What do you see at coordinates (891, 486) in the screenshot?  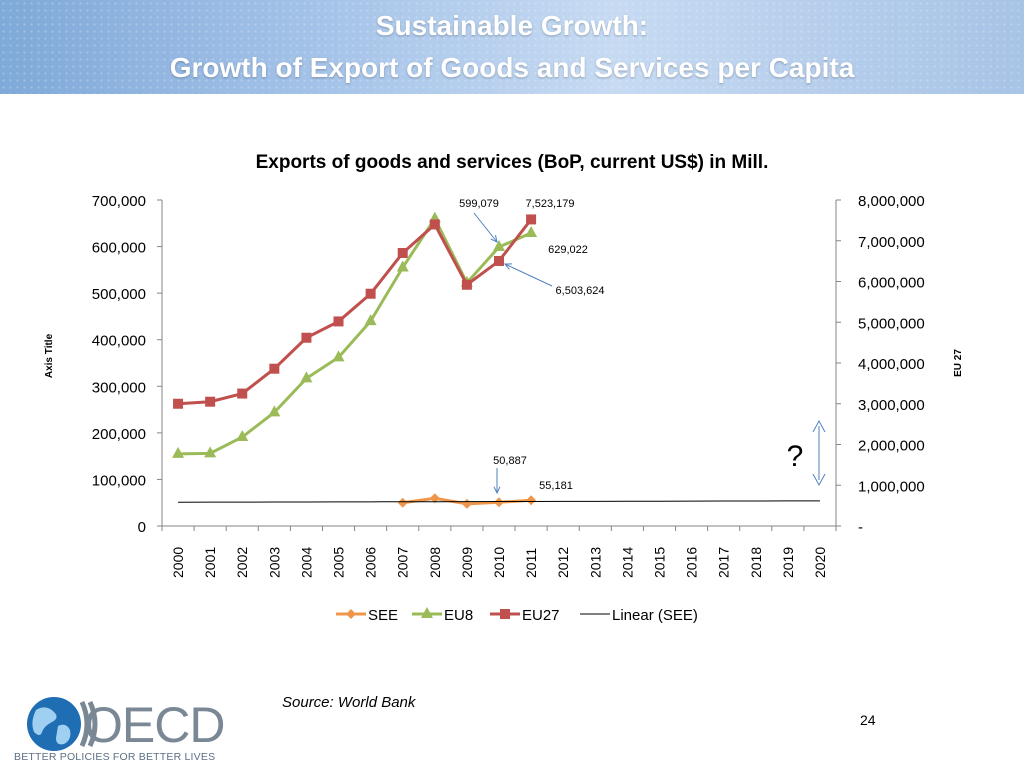 I see `right-tick-label: 1,000,000` at bounding box center [891, 486].